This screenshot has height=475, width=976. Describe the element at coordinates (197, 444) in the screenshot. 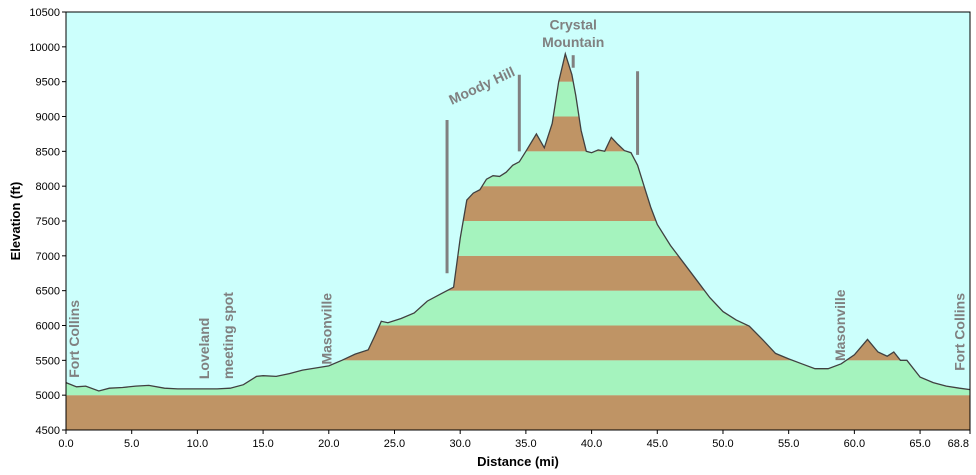

I see `x-tick-label: 10.0` at that location.